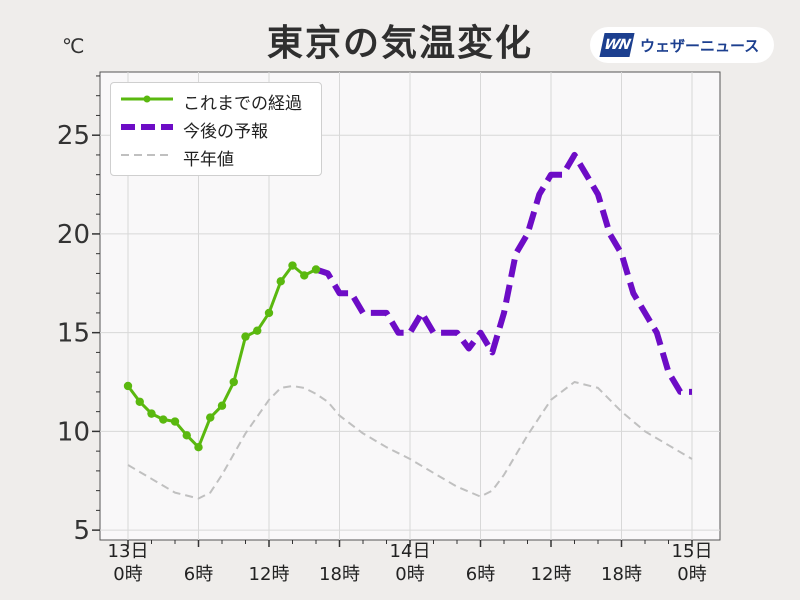  Describe the element at coordinates (147, 155) in the screenshot. I see `legend-swatch-normal` at that location.